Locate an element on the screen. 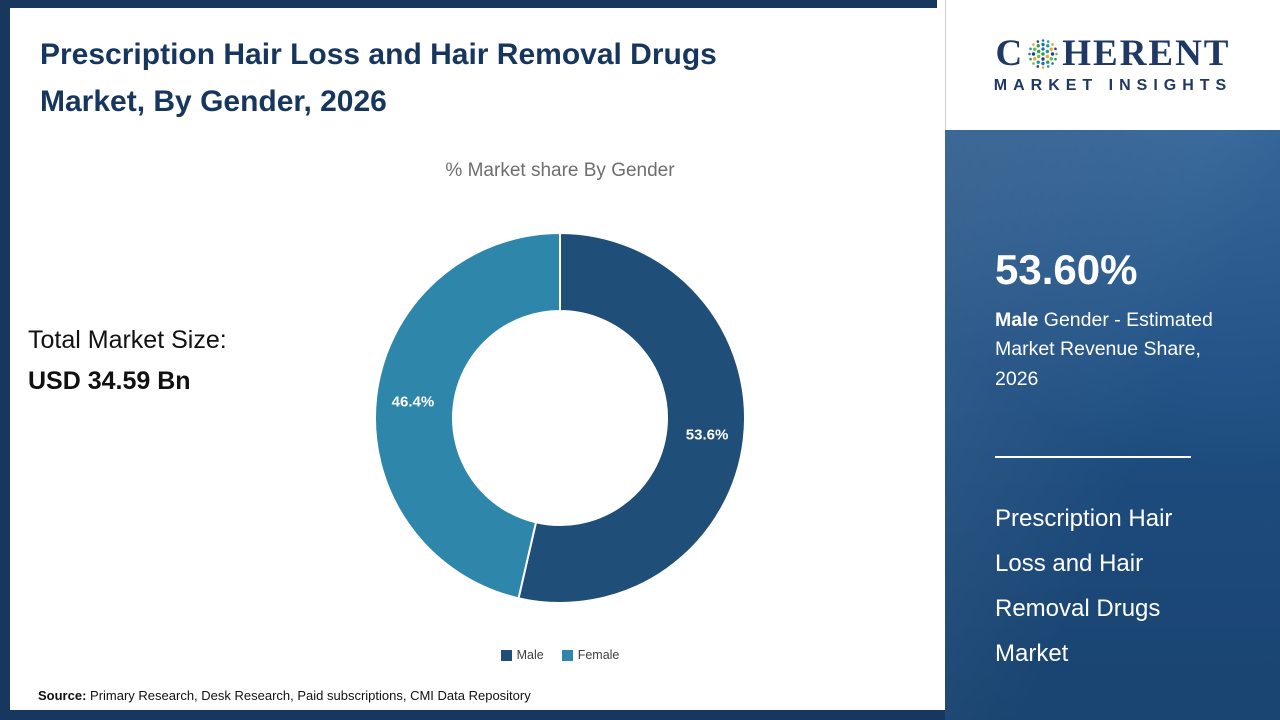  frame-top-border is located at coordinates (468, 4).